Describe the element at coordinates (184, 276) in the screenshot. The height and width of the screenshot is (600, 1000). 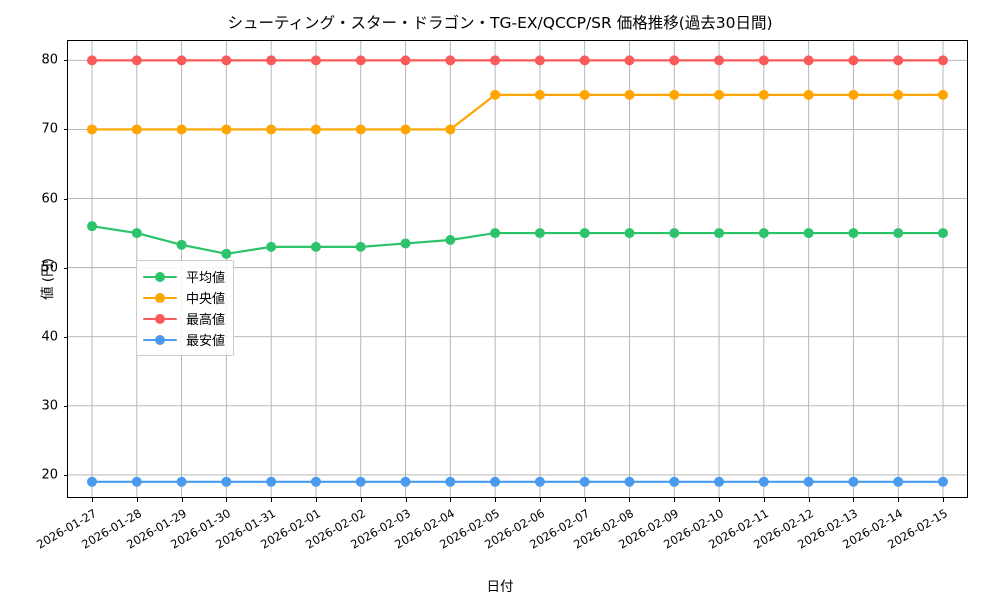
I see `legend-item-1: 平均値` at that location.